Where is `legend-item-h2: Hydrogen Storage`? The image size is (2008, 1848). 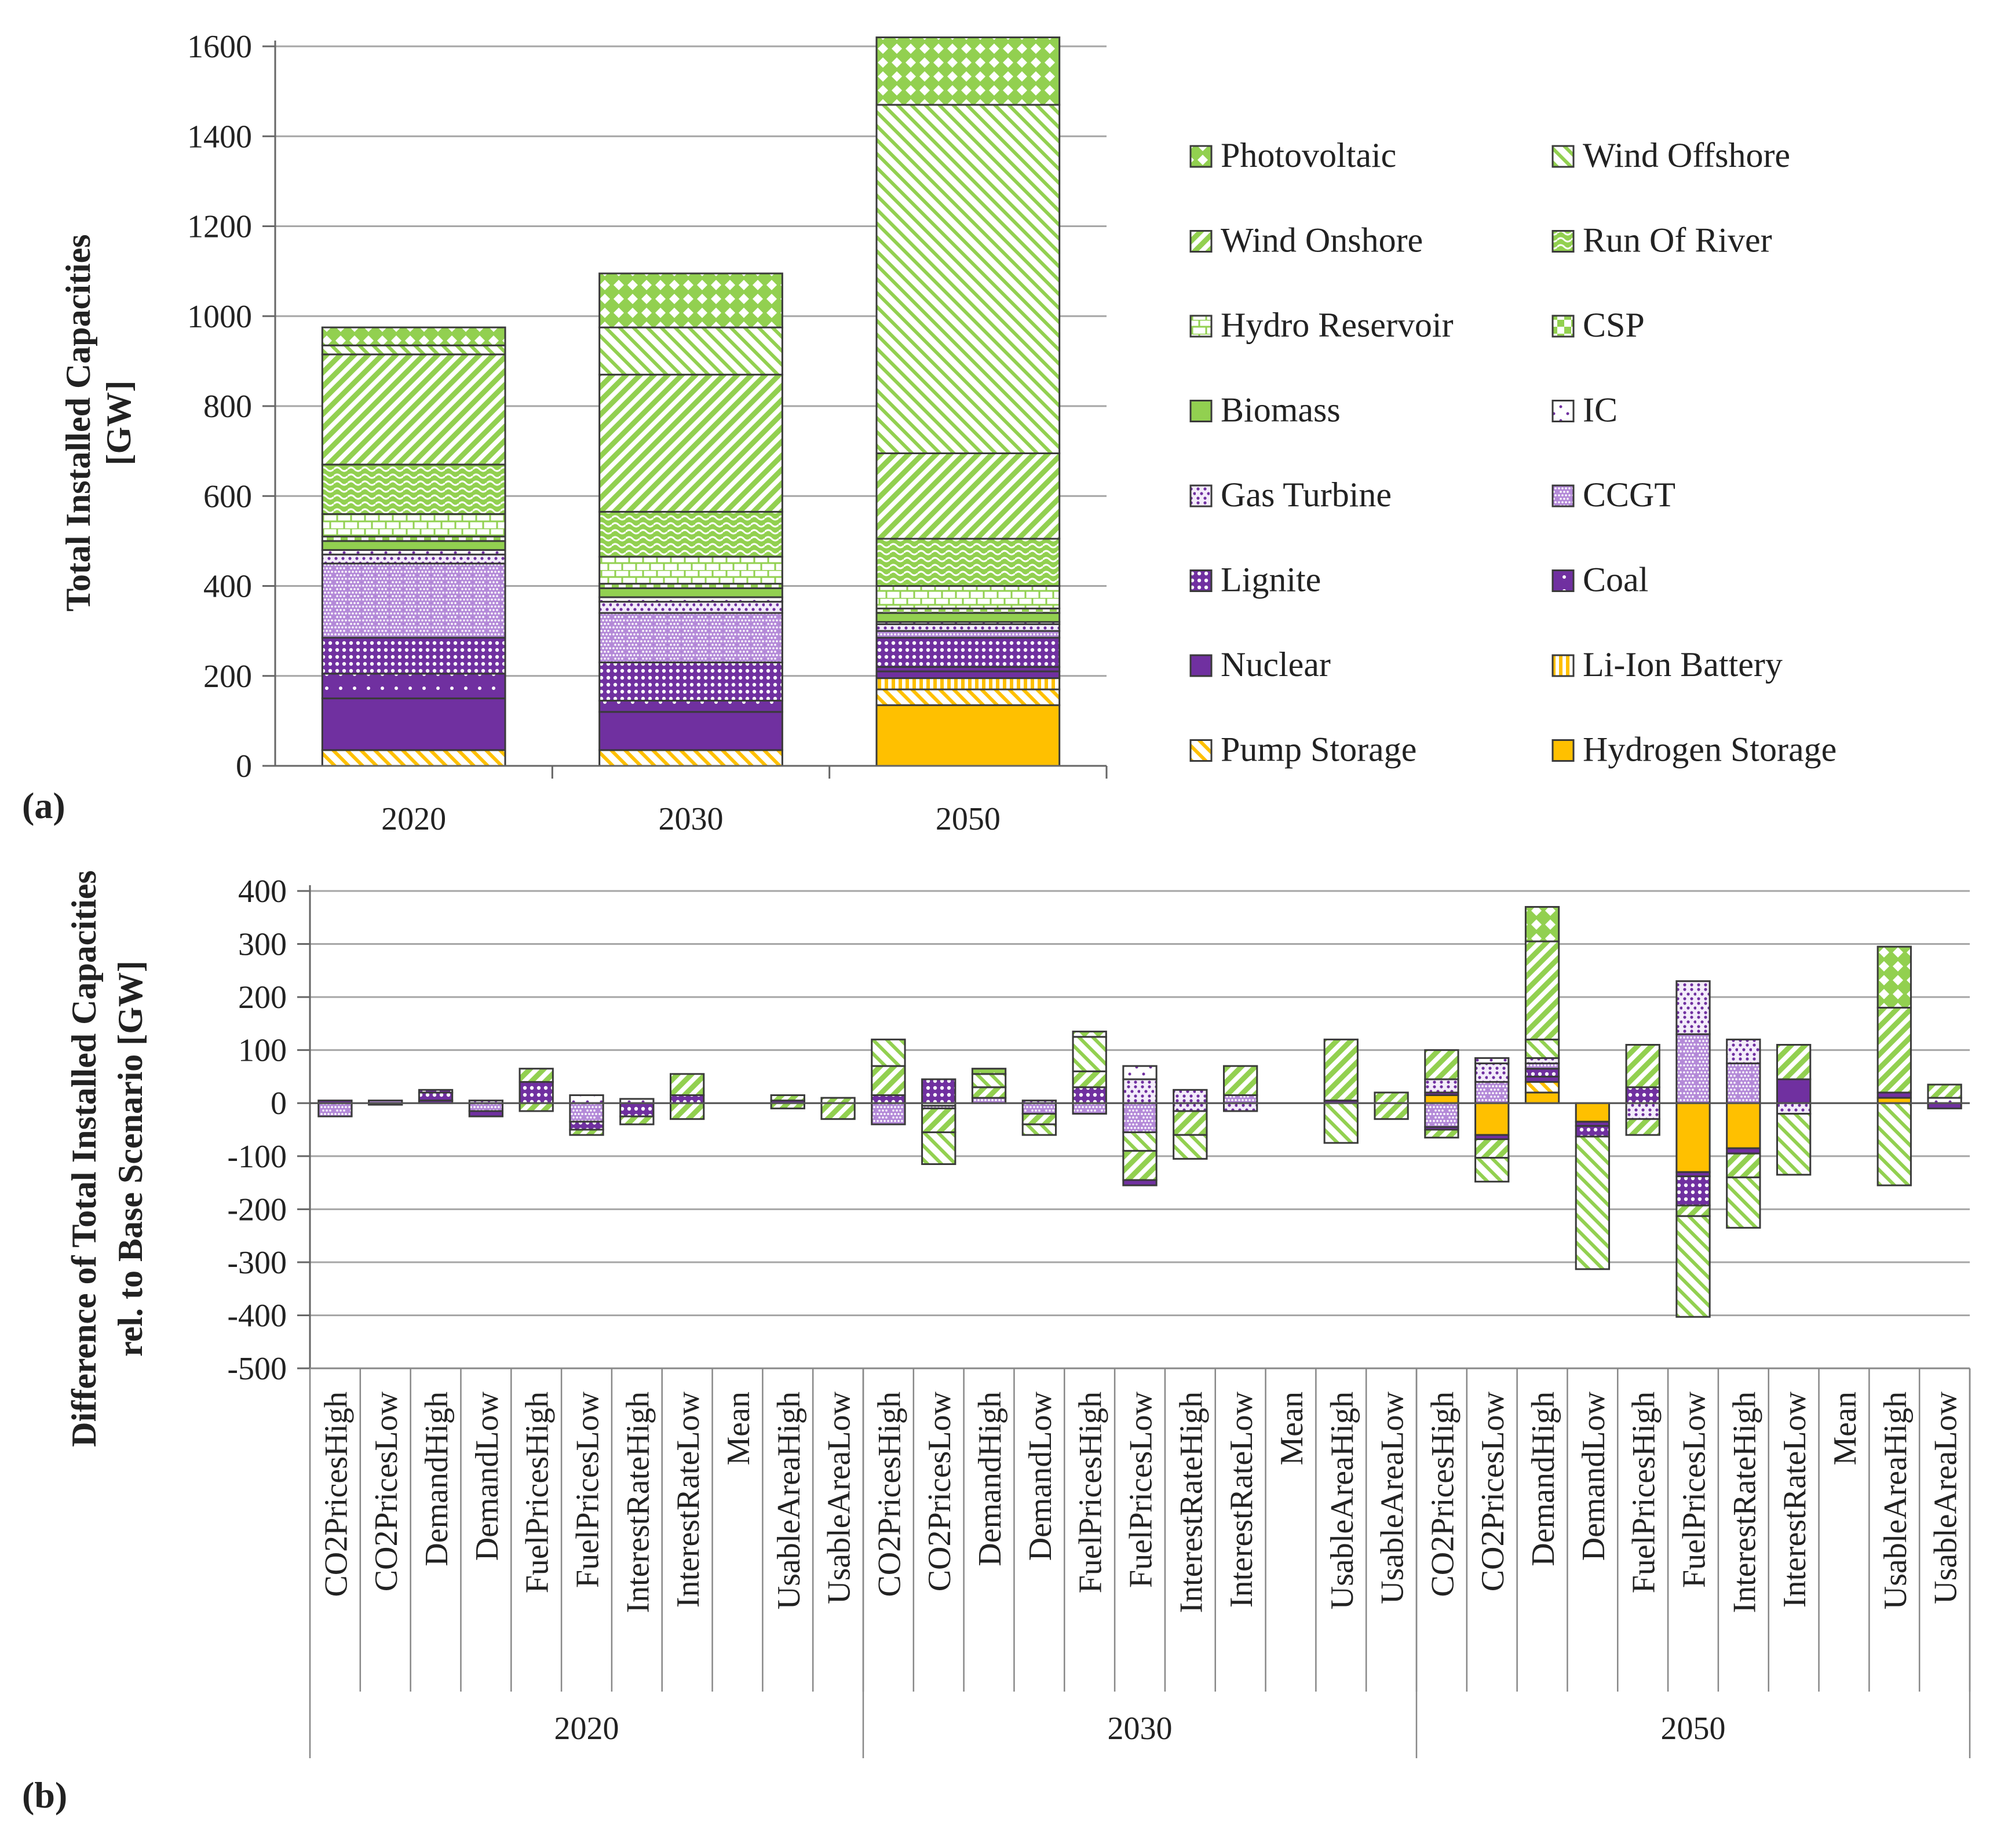 legend-item-h2: Hydrogen Storage is located at coordinates (1694, 750).